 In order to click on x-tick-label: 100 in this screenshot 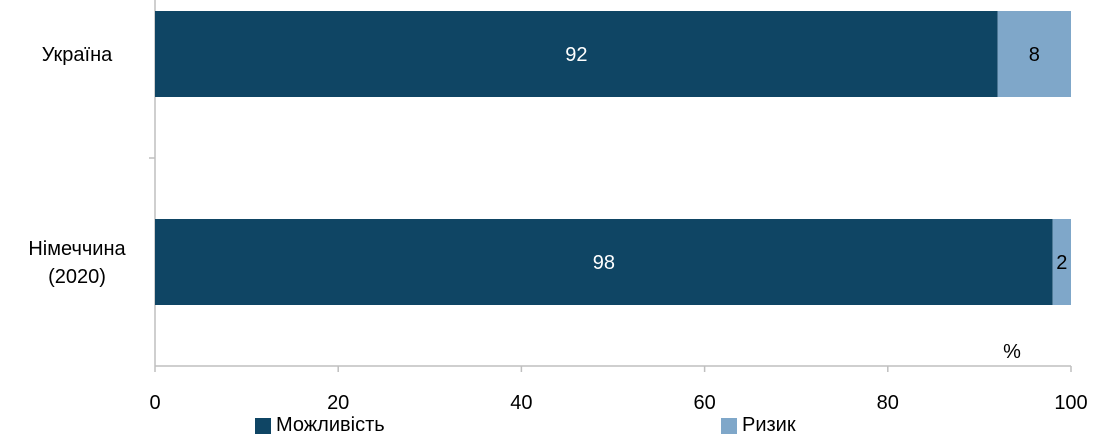, I will do `click(1070, 403)`.